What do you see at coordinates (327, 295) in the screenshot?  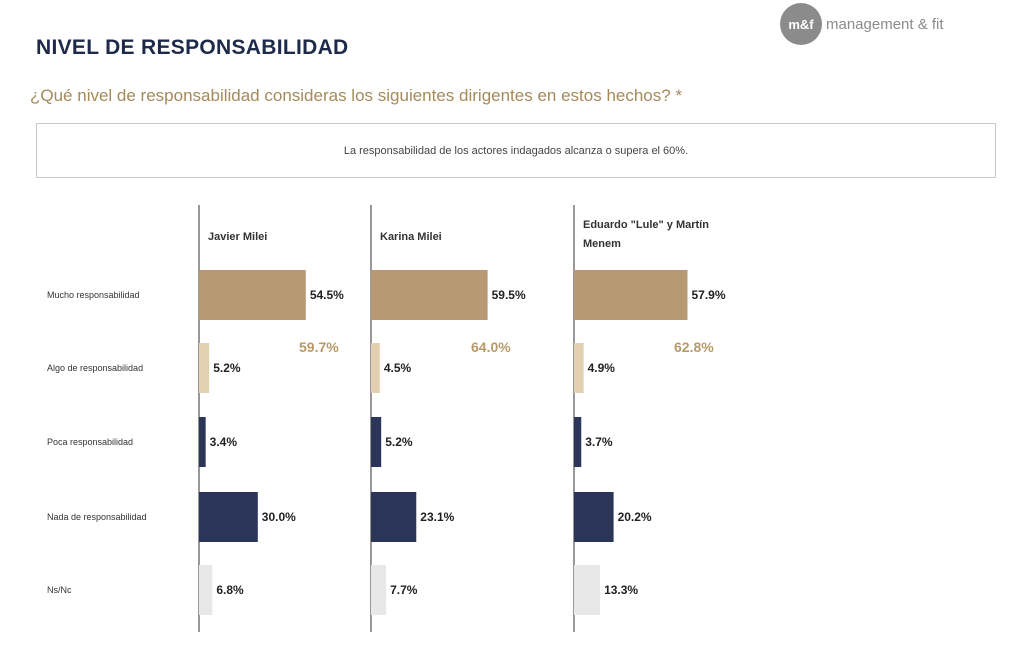 I see `bar-value-label: 54.5%` at bounding box center [327, 295].